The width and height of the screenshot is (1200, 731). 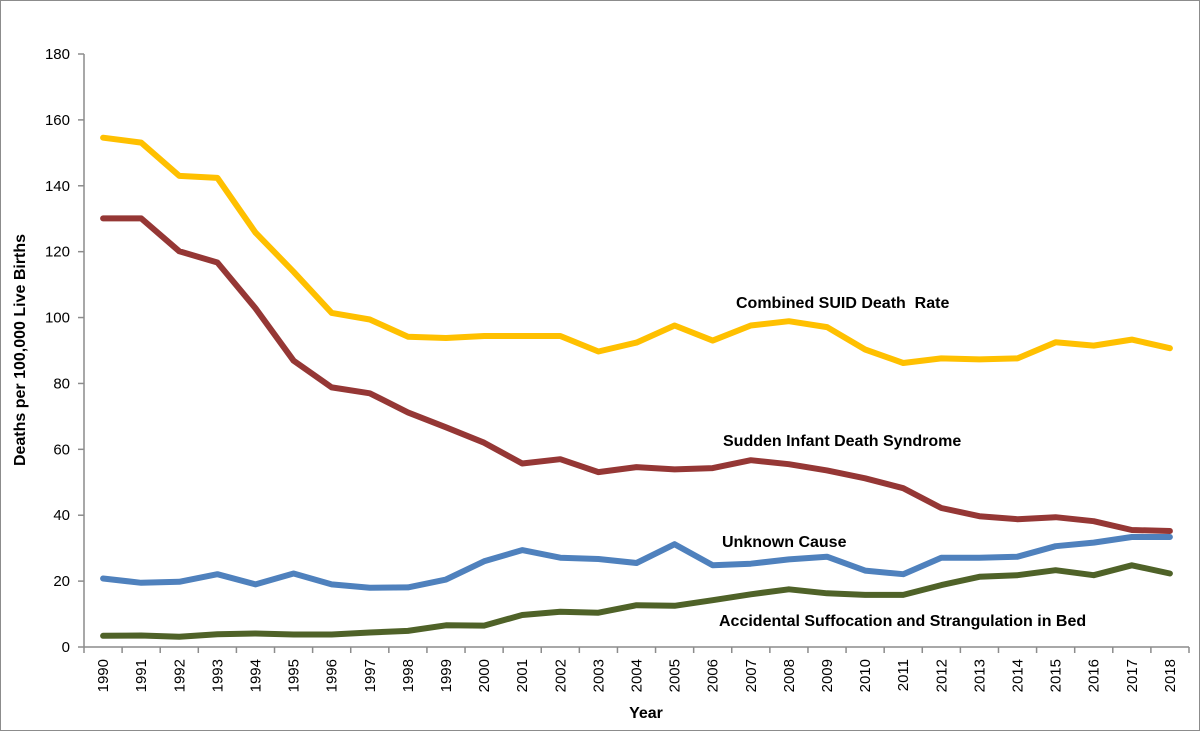 What do you see at coordinates (560, 675) in the screenshot?
I see `x-tick-label: 2002` at bounding box center [560, 675].